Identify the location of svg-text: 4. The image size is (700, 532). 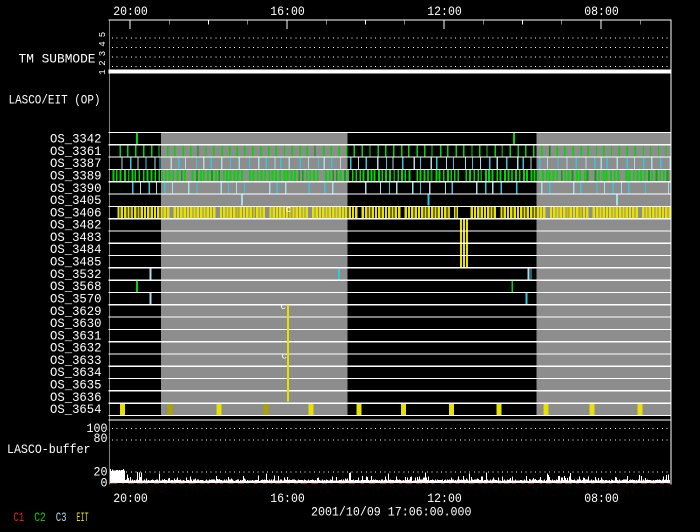
(103, 43).